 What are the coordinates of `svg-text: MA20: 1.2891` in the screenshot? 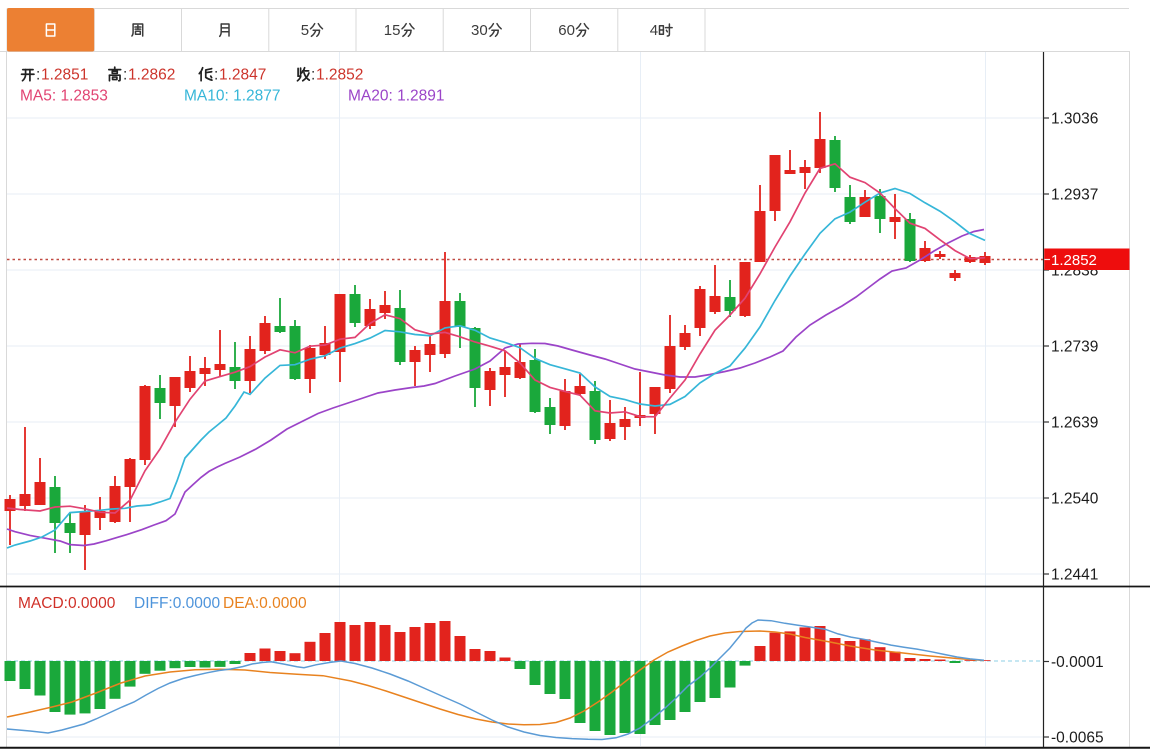 It's located at (396, 96).